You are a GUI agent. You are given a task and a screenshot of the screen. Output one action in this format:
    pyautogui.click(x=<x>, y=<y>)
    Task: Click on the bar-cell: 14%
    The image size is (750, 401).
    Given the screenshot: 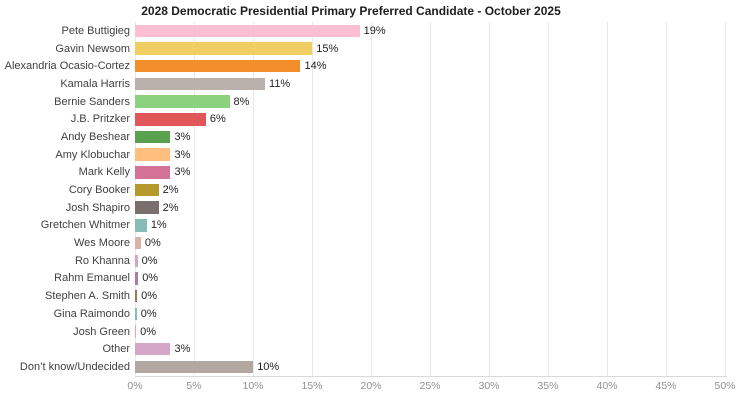 What is the action you would take?
    pyautogui.click(x=430, y=66)
    